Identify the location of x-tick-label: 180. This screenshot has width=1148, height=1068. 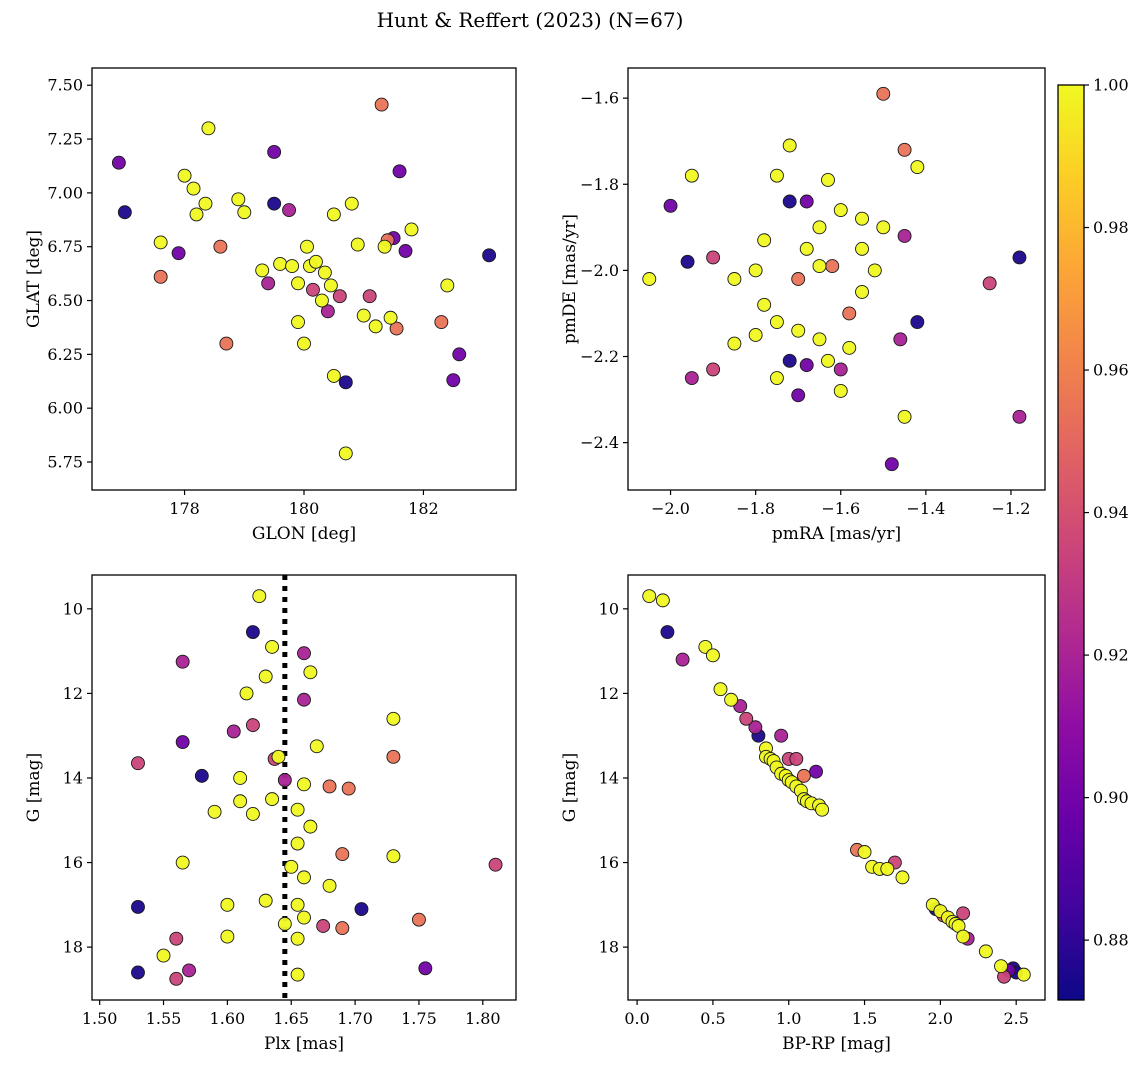
(304, 508).